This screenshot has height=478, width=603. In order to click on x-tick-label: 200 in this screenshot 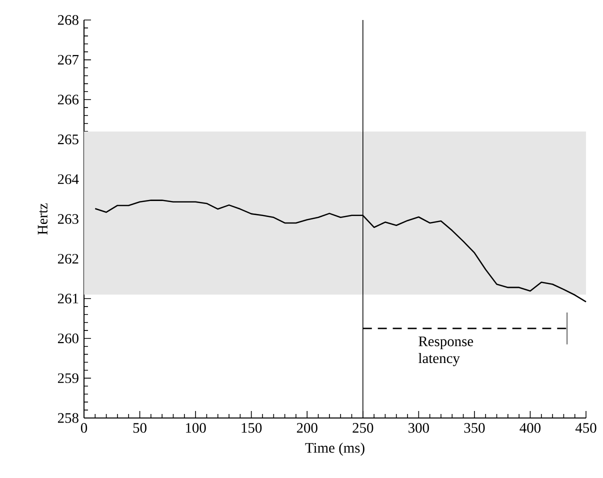, I will do `click(307, 428)`.